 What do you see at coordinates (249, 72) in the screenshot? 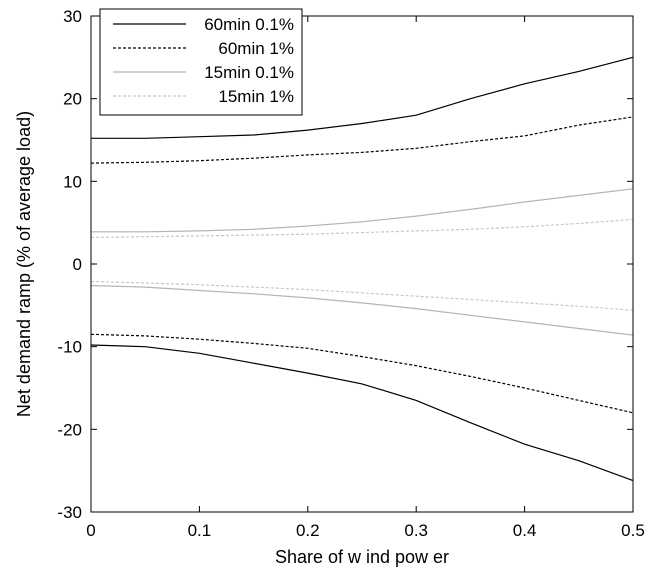
I see `legend-label-3: 15min 0.1%` at bounding box center [249, 72].